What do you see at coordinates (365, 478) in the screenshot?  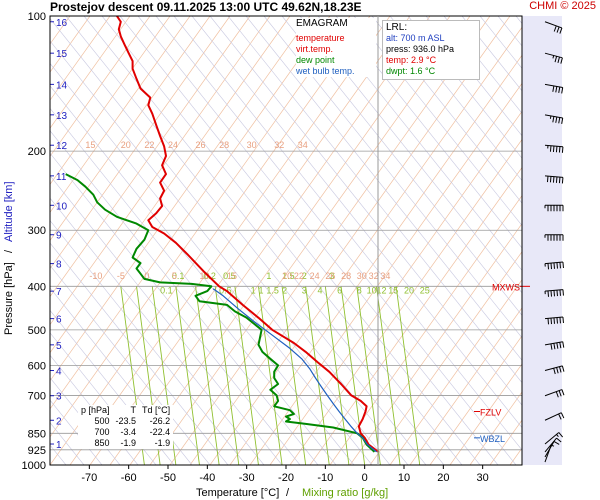 I see `x-tick-label: 0` at bounding box center [365, 478].